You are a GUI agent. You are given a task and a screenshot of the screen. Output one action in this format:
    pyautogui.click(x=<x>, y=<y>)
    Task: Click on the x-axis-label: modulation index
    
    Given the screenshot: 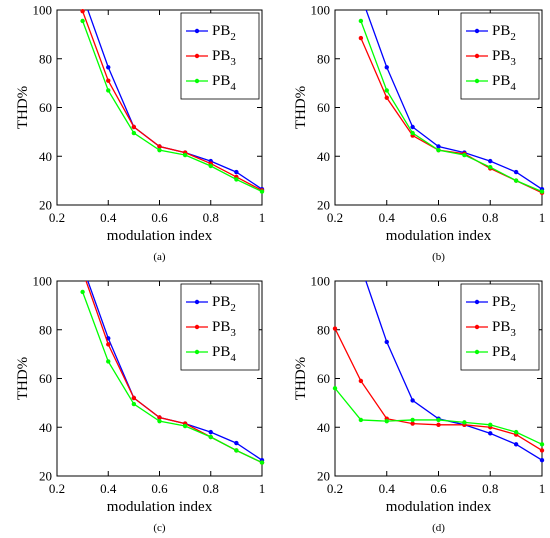 What is the action you would take?
    pyautogui.click(x=439, y=507)
    